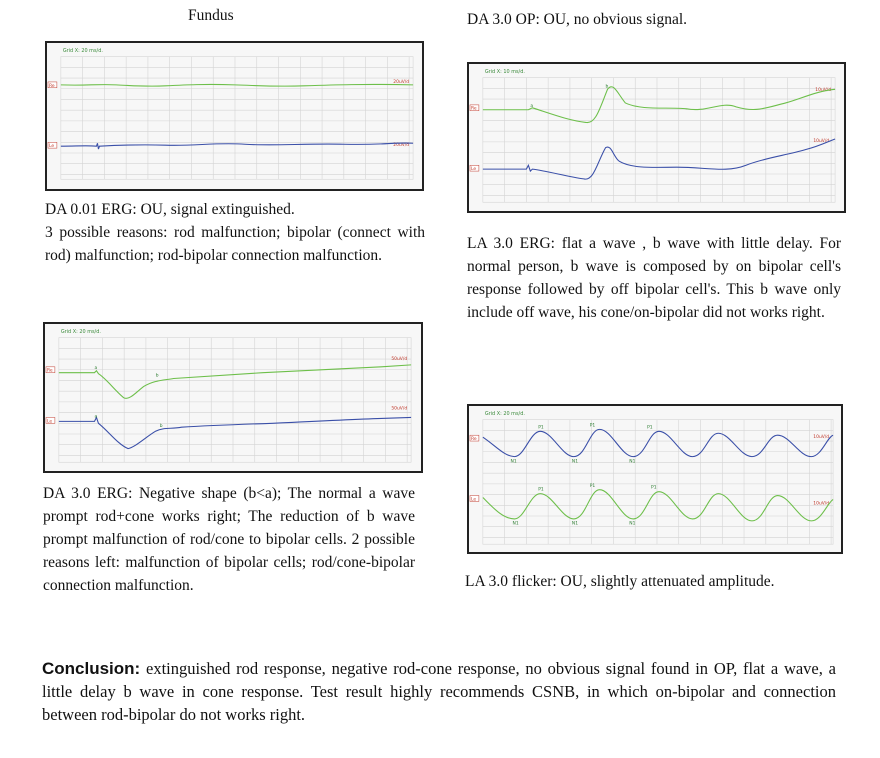 This screenshot has height=758, width=880. Describe the element at coordinates (473, 499) in the screenshot. I see `flicker-ch2-label: Le` at that location.